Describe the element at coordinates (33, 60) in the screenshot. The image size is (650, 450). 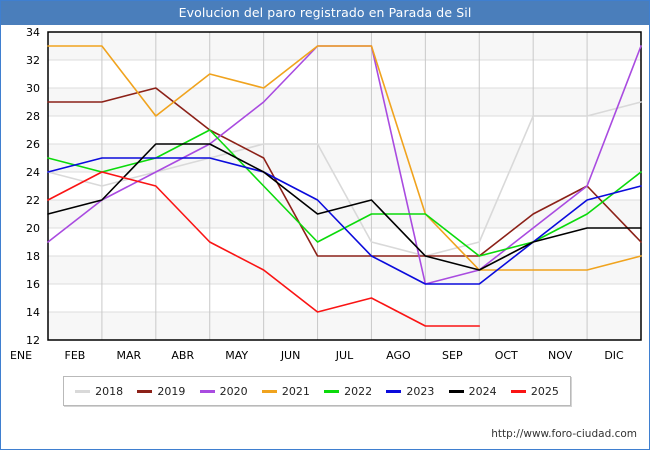
I see `y-tick-label: 32` at that location.